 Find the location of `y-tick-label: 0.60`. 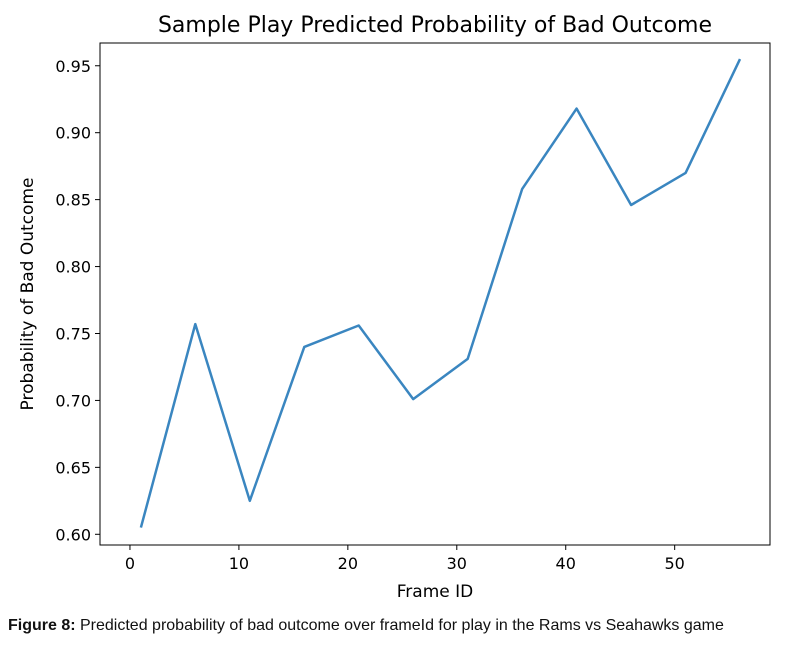

y-tick-label: 0.60 is located at coordinates (73, 534).